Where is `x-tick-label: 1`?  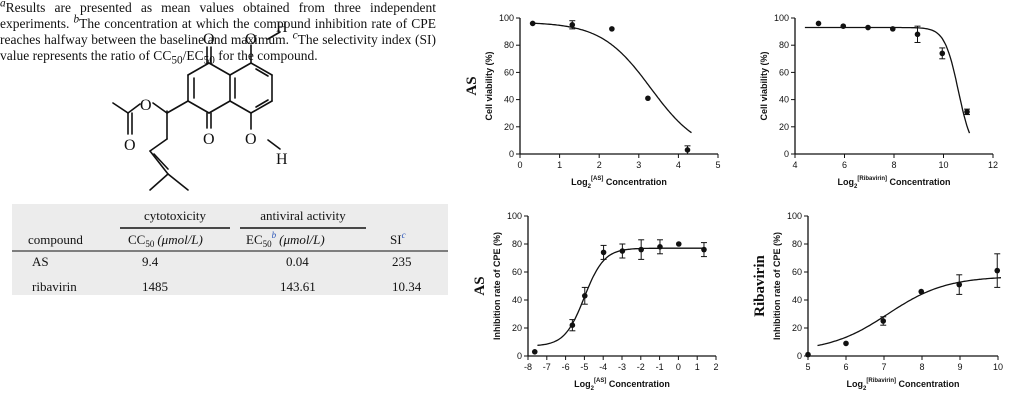
x-tick-label: 1 is located at coordinates (697, 367).